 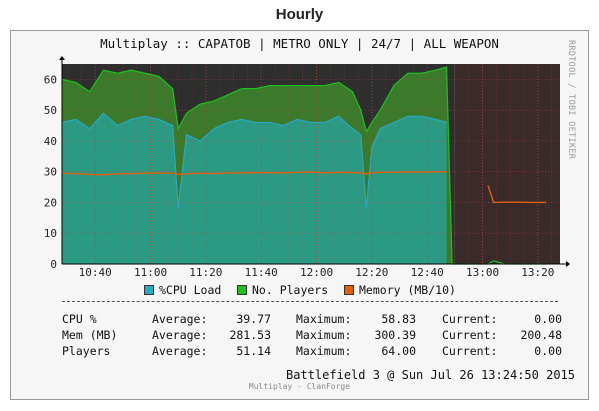 I want to click on x-tick-label: 12:20, so click(x=371, y=272).